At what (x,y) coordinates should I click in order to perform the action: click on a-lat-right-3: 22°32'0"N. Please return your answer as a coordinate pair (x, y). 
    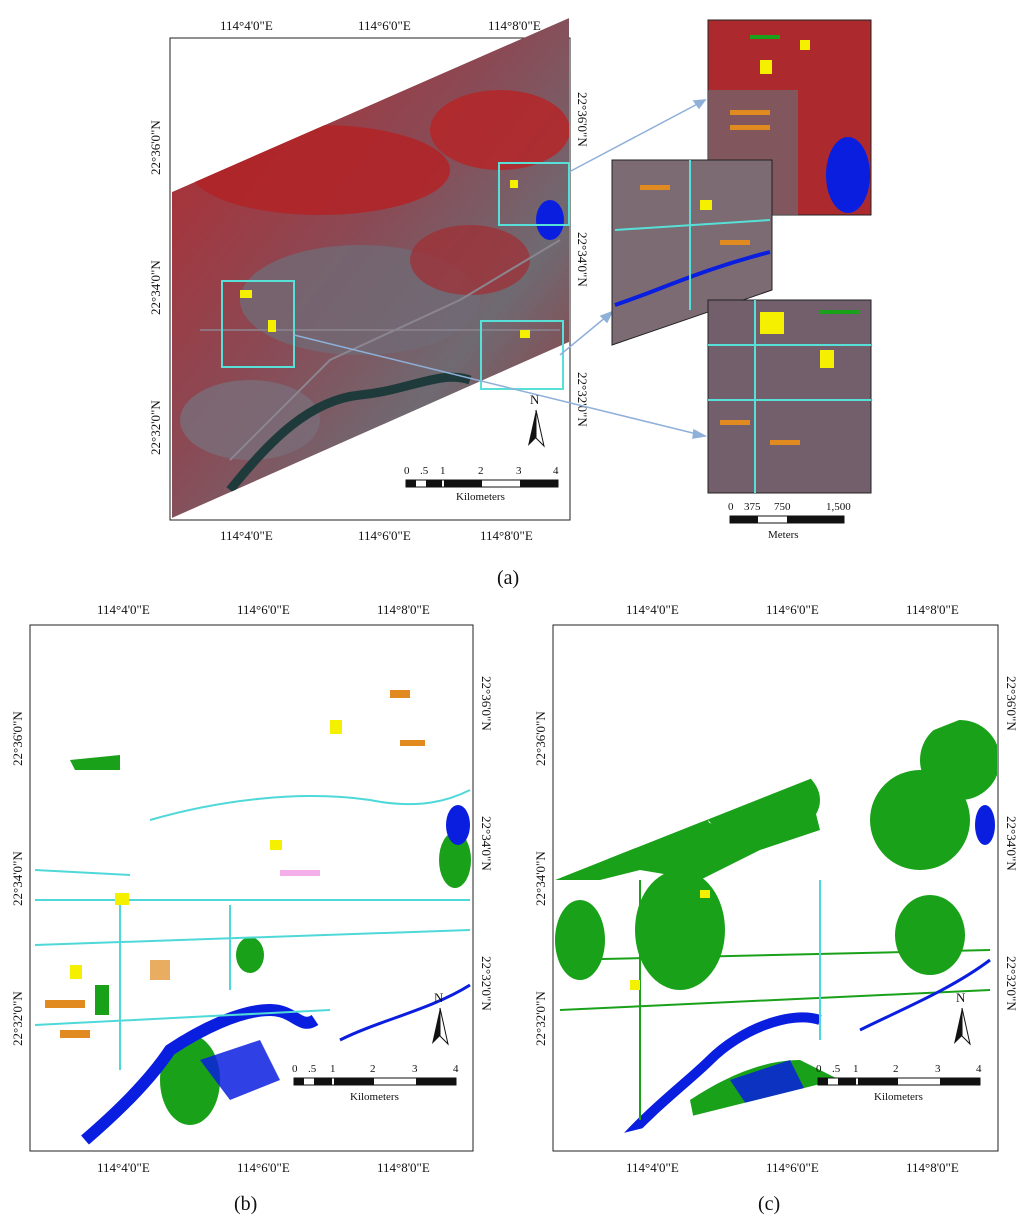
    Looking at the image, I should click on (582, 399).